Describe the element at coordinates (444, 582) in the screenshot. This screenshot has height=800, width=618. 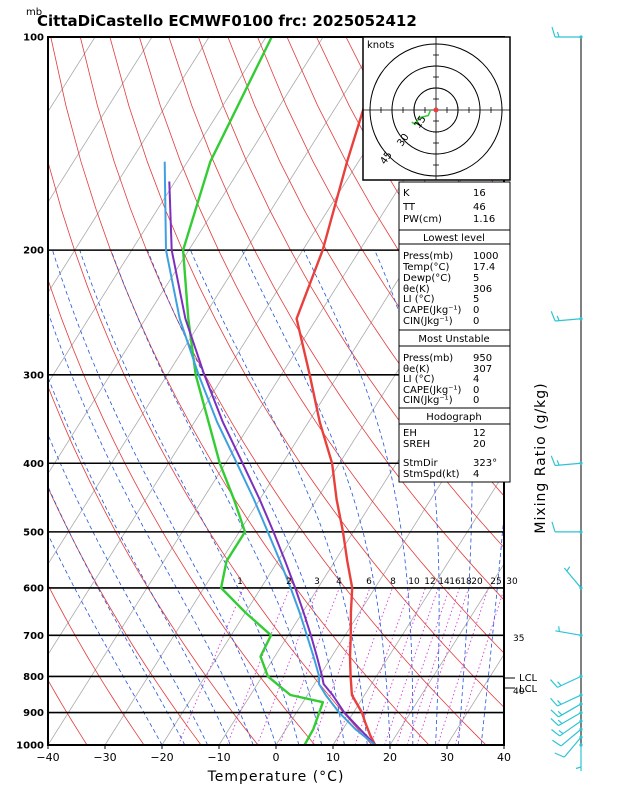
I see `mixing-ratio-label: 14` at that location.